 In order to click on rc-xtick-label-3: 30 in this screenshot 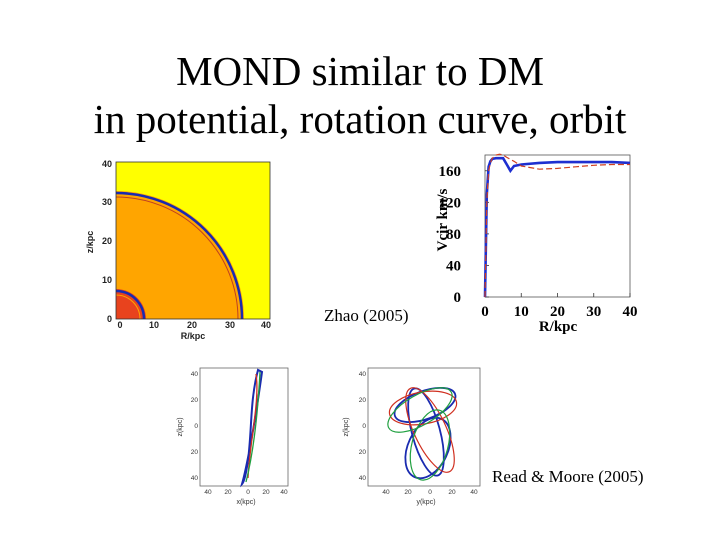, I will do `click(593, 312)`.